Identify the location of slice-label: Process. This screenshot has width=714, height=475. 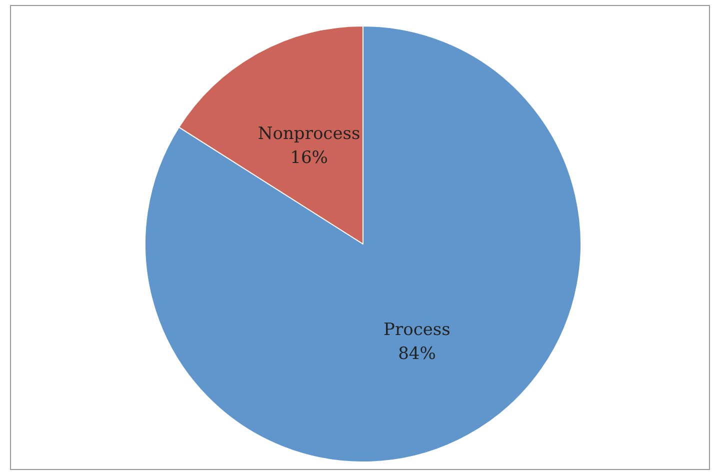
(417, 330).